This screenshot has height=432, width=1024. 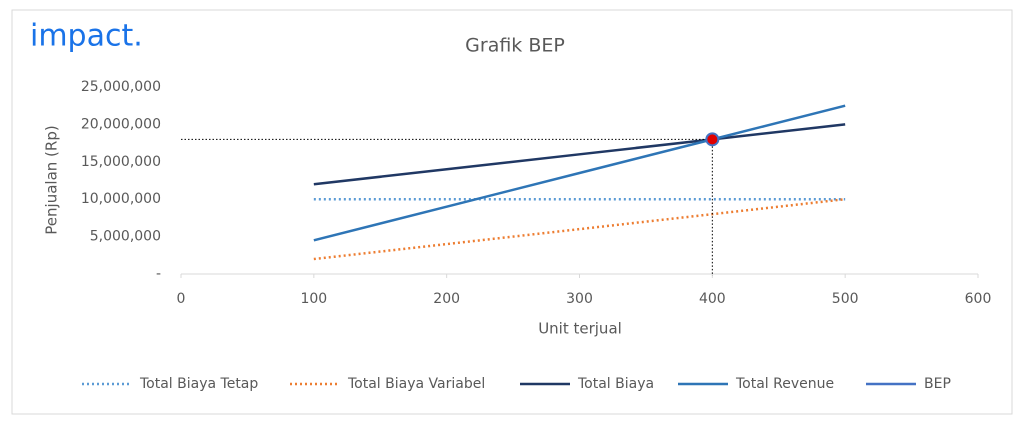 I want to click on legend-label: Total Biaya Variabel, so click(x=416, y=384).